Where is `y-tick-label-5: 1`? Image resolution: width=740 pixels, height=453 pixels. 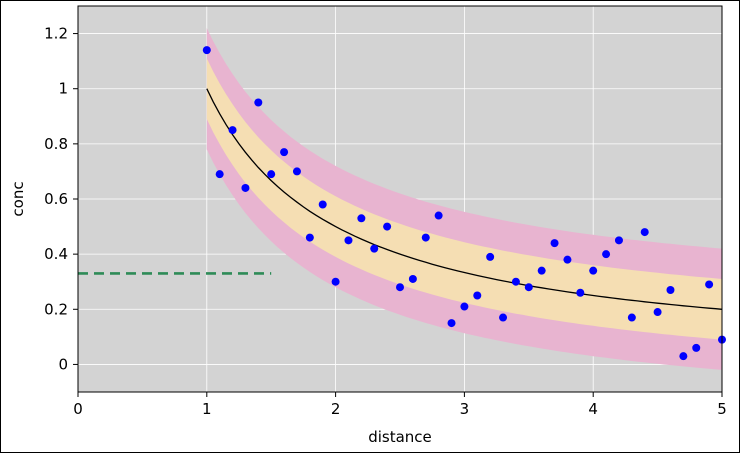
y-tick-label-5: 1 is located at coordinates (63, 89).